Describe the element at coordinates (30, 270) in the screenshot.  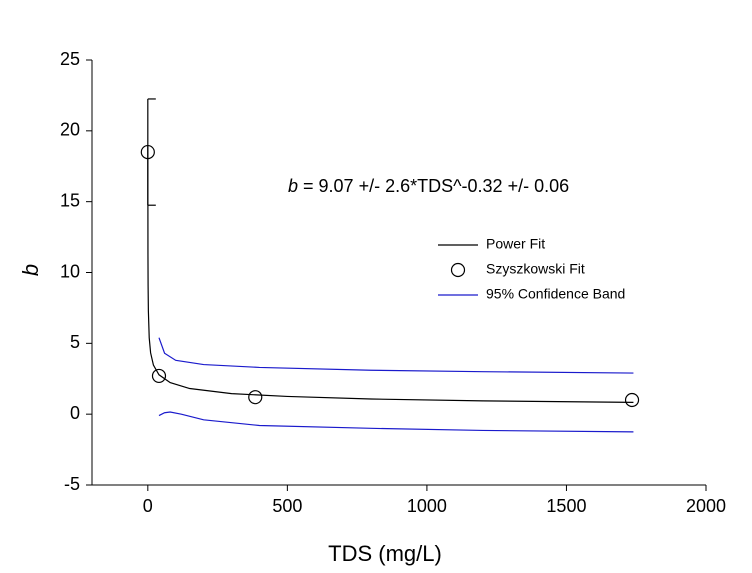
I see `y-axis-label: b` at that location.